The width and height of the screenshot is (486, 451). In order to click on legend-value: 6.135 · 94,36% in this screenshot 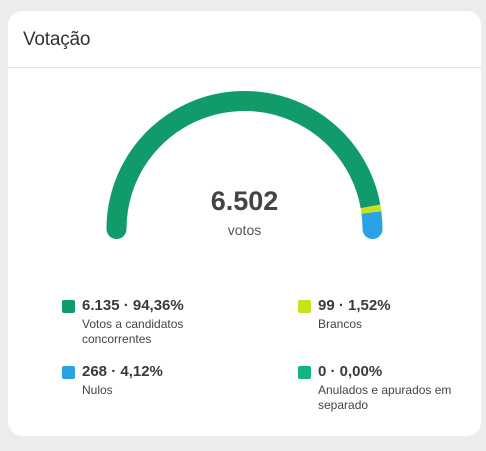, I will do `click(133, 305)`.